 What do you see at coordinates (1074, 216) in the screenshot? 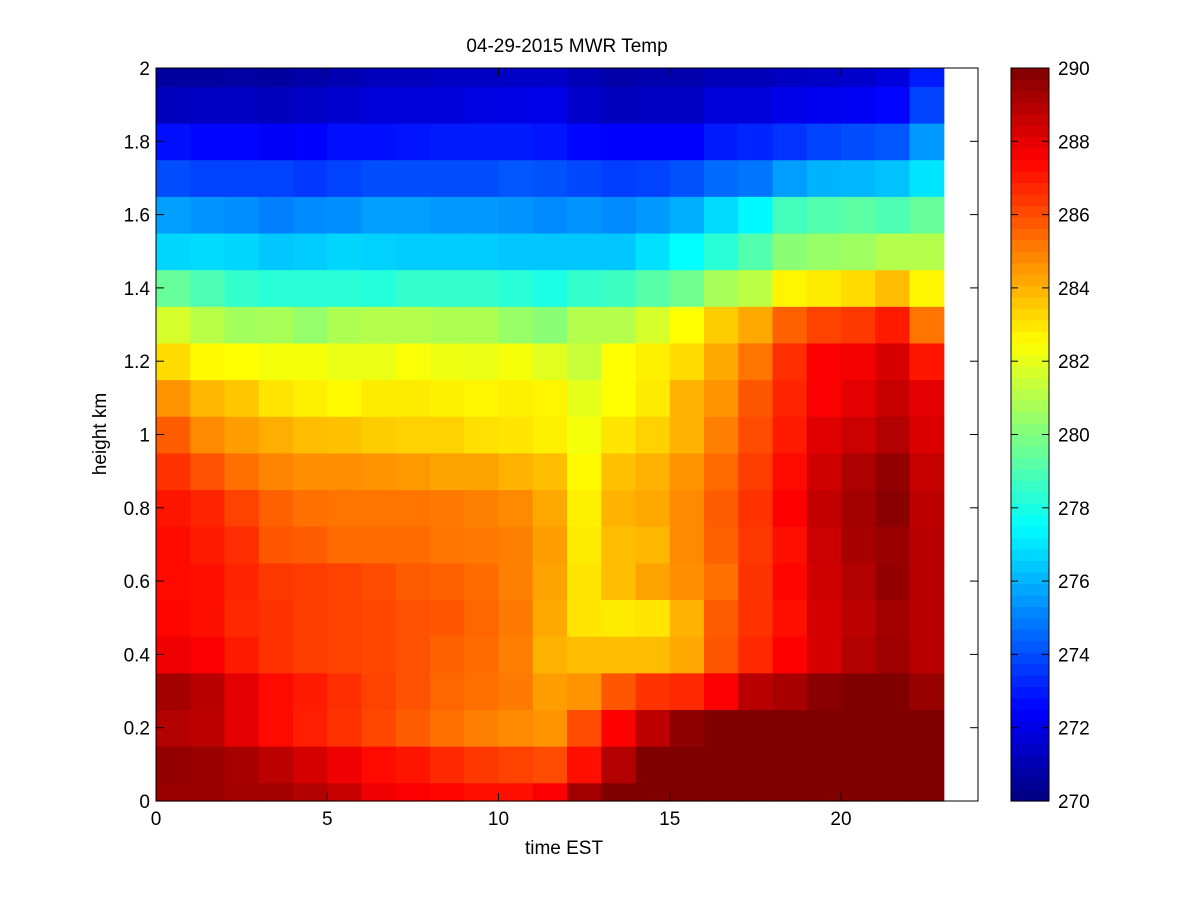
I see `colorbar-tick-label: 286` at bounding box center [1074, 216].